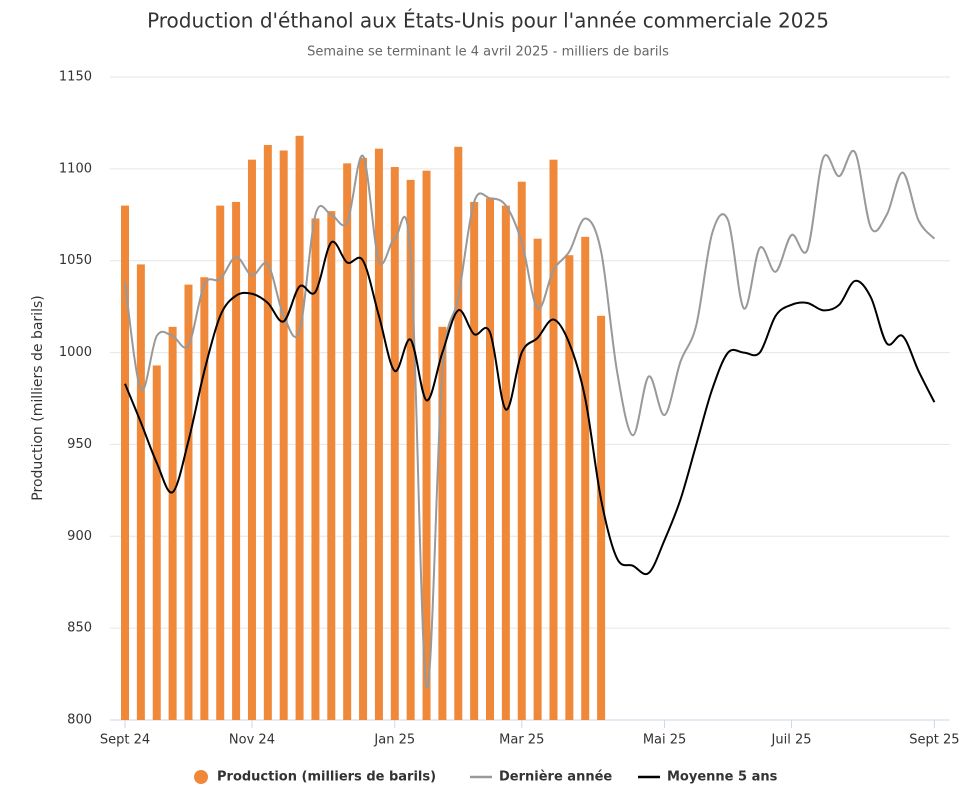  Describe the element at coordinates (791, 740) in the screenshot. I see `x-tick-label: Juil 25` at that location.